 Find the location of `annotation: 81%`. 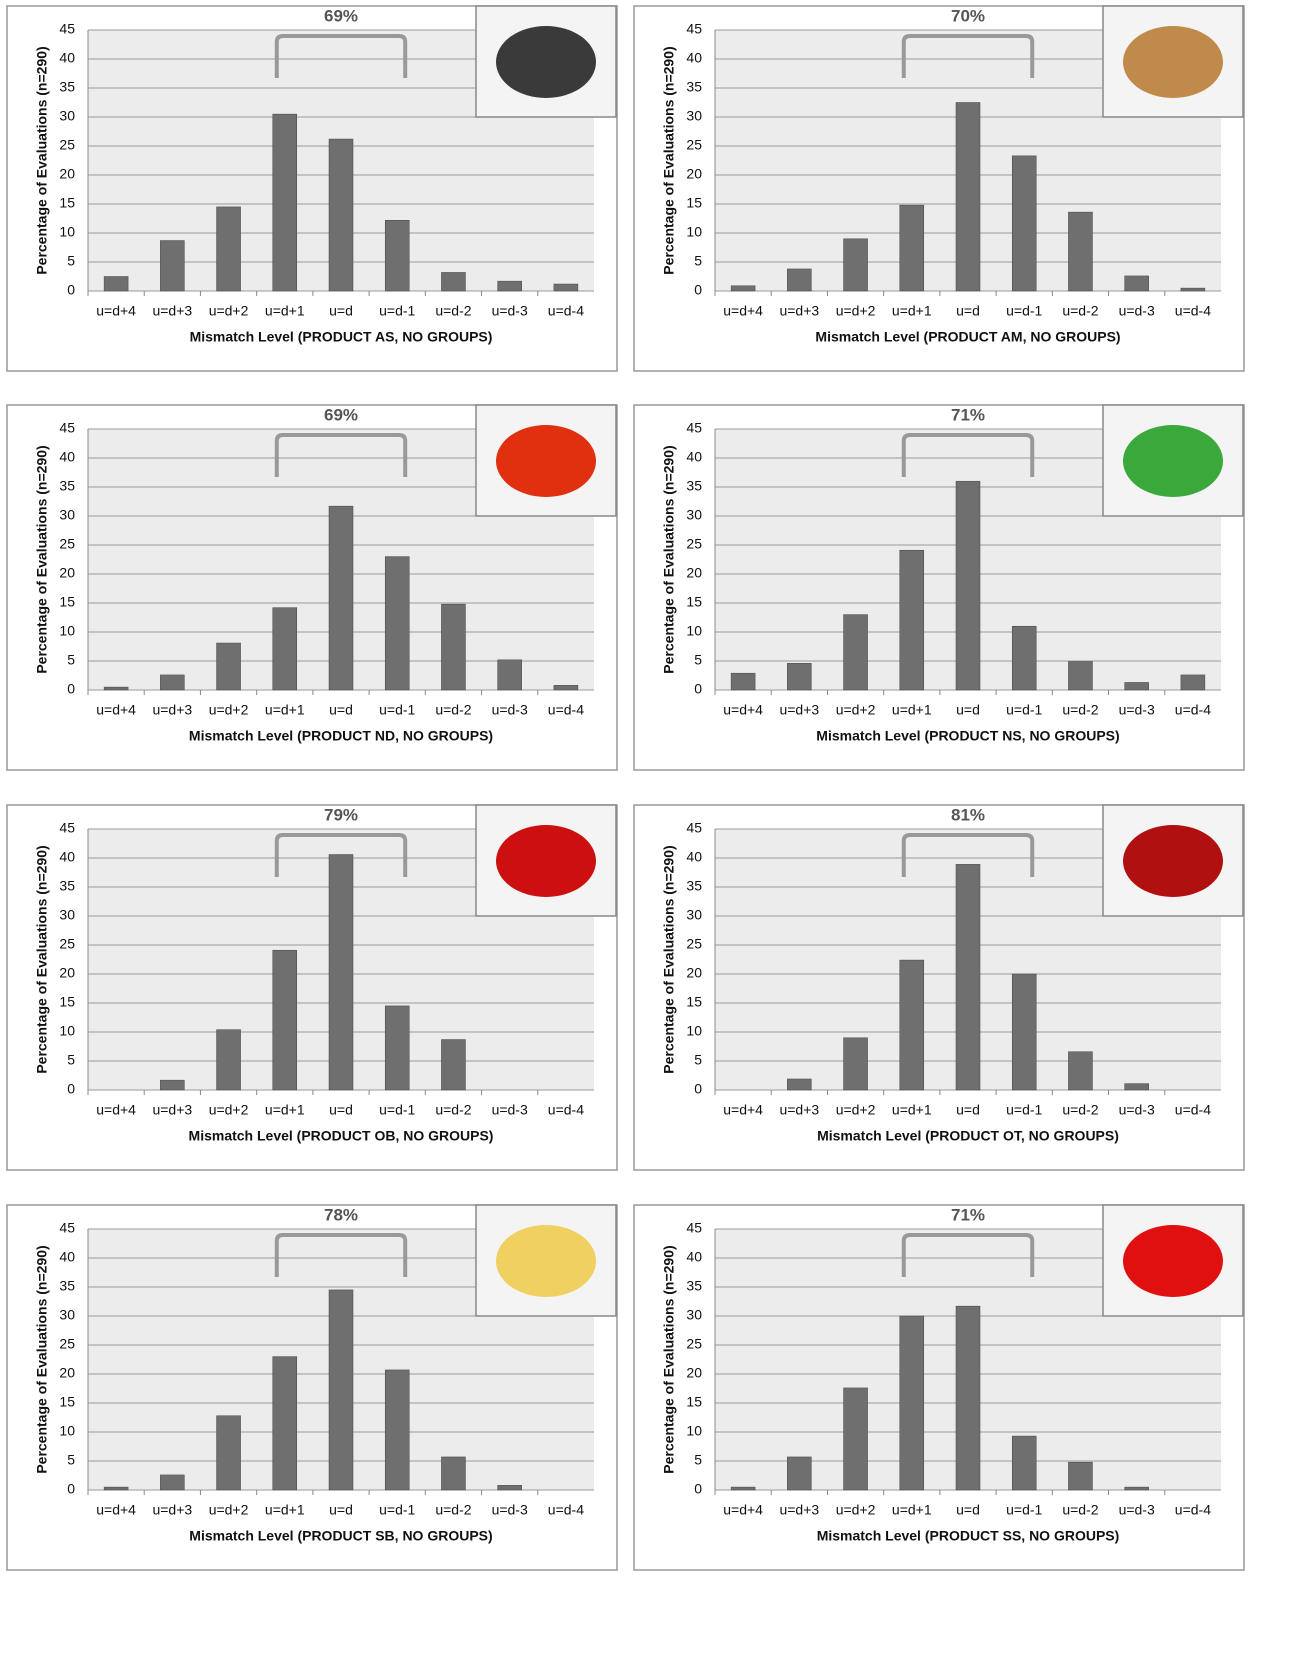

annotation: 81% is located at coordinates (968, 814).